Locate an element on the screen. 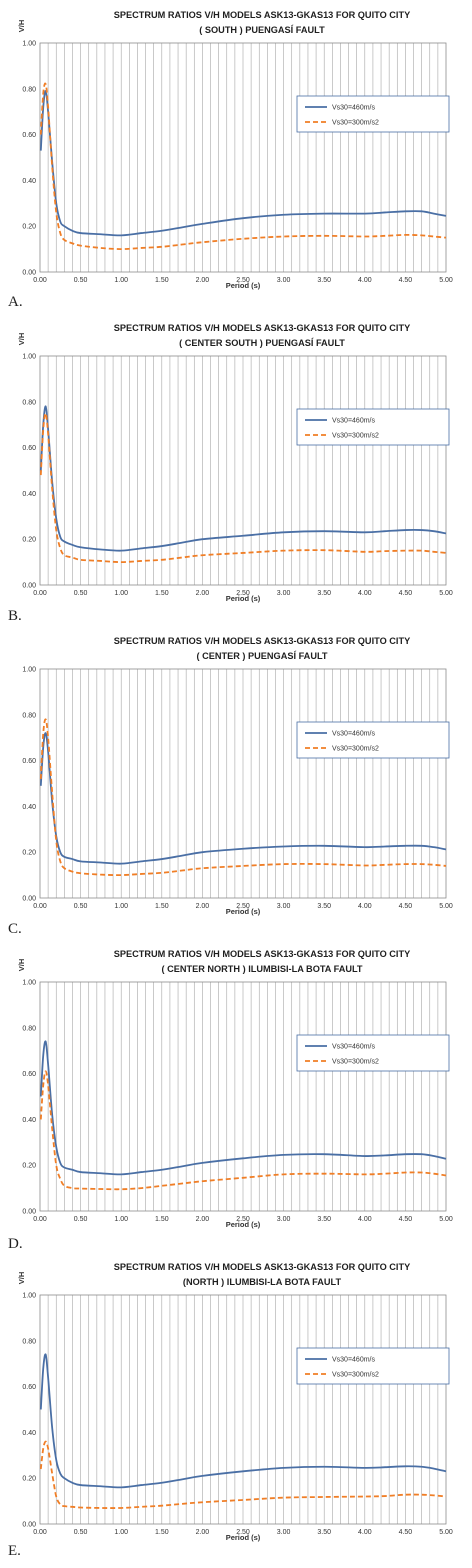 This screenshot has height=1568, width=472. legend-label: Vs30=300m/s2 is located at coordinates (355, 436).